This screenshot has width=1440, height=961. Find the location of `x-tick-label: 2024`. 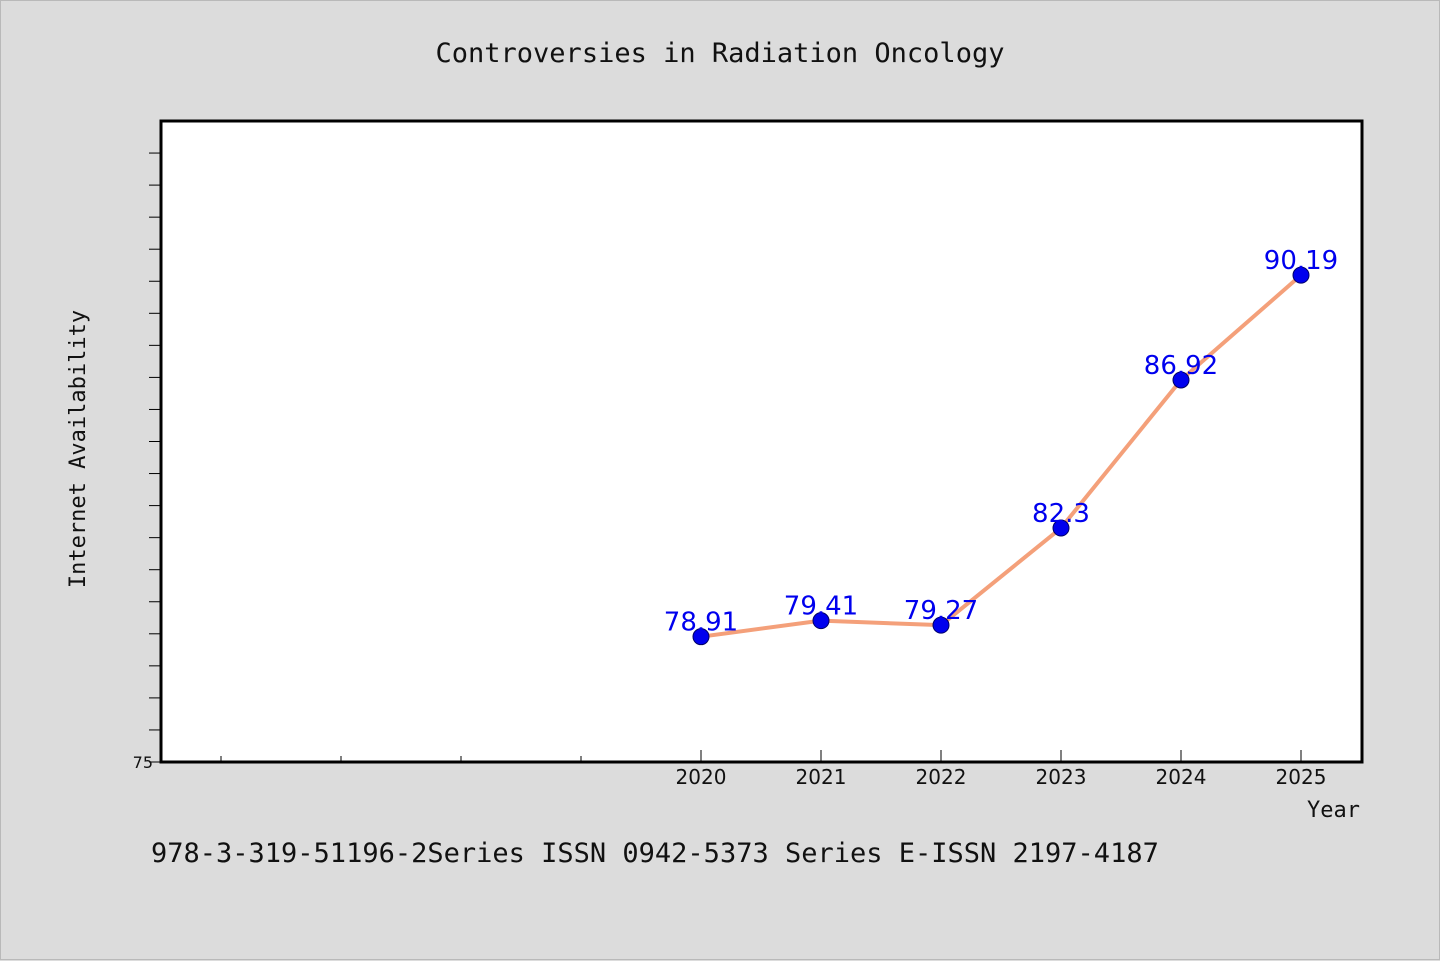

x-tick-label: 2024 is located at coordinates (1181, 777).